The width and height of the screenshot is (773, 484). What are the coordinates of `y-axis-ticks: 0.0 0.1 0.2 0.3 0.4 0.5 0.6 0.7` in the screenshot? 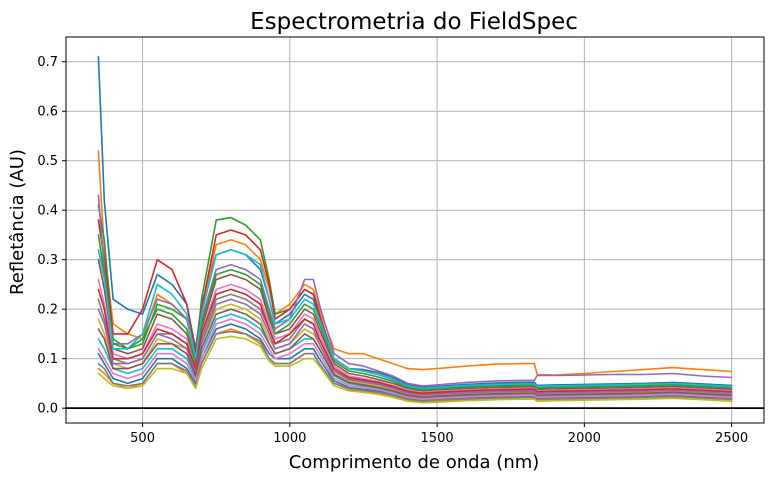 It's located at (51, 236).